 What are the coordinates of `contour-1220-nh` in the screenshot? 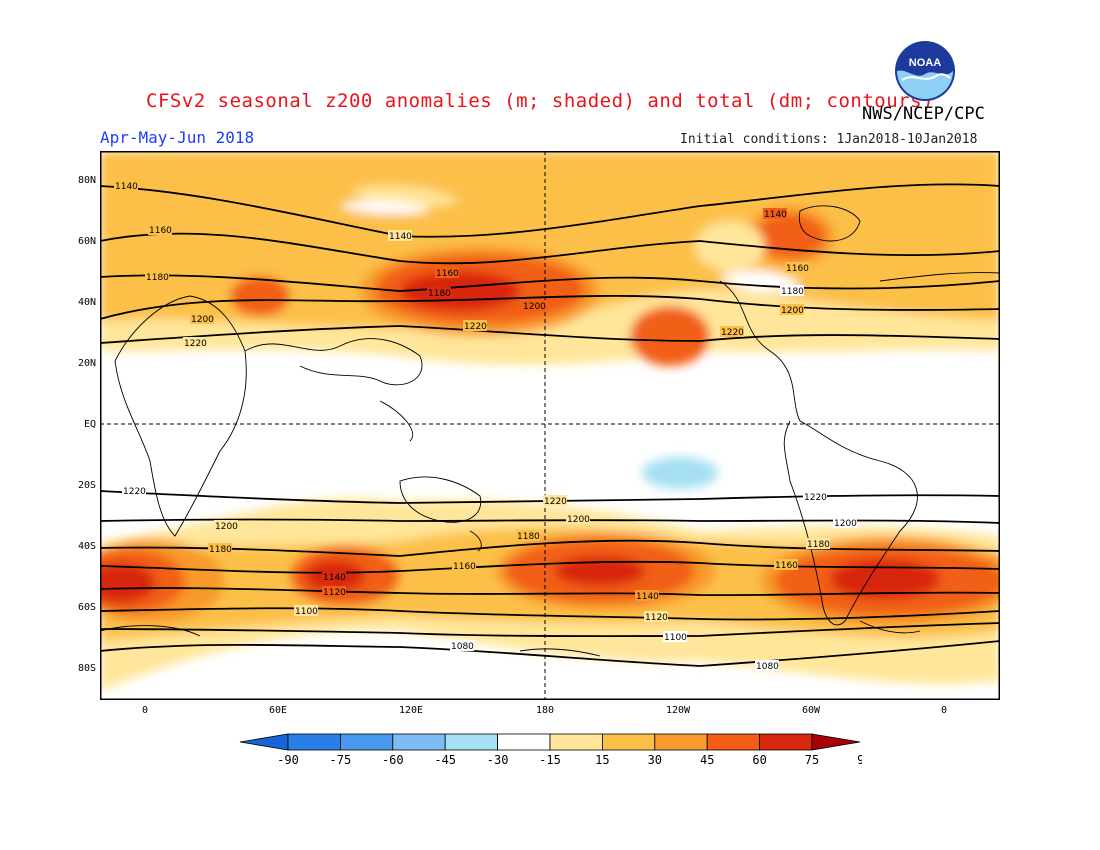 It's located at (550, 334).